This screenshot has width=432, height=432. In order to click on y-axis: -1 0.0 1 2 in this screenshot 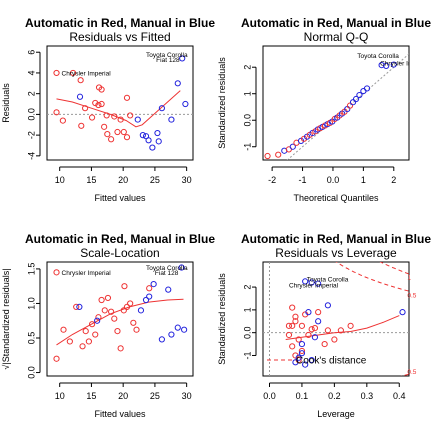, I will do `click(249, 322)`.